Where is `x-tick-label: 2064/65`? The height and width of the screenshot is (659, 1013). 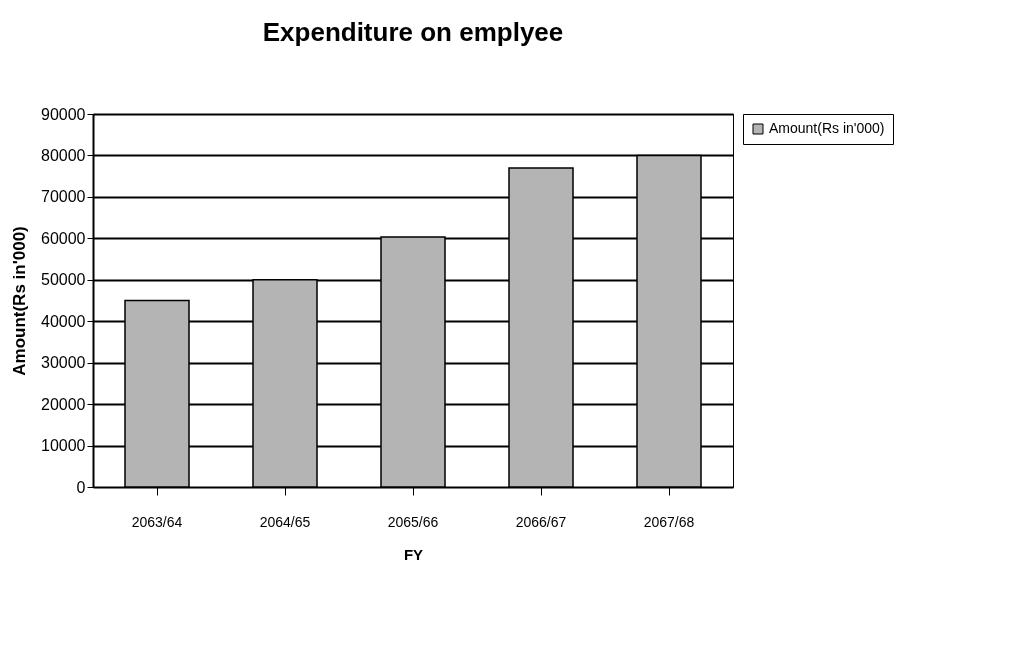
x-tick-label: 2064/65 is located at coordinates (285, 521).